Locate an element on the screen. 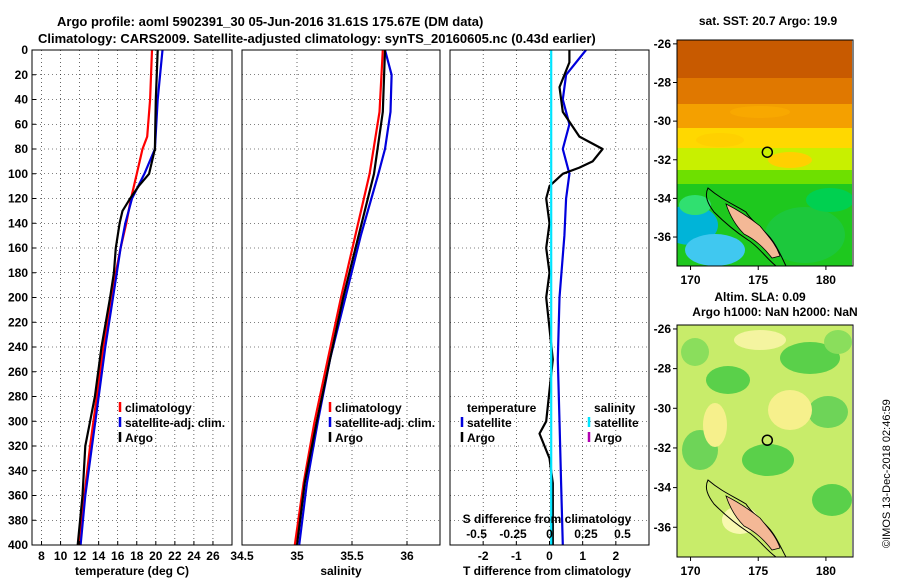  y-tick-label: 80 is located at coordinates (22, 149).